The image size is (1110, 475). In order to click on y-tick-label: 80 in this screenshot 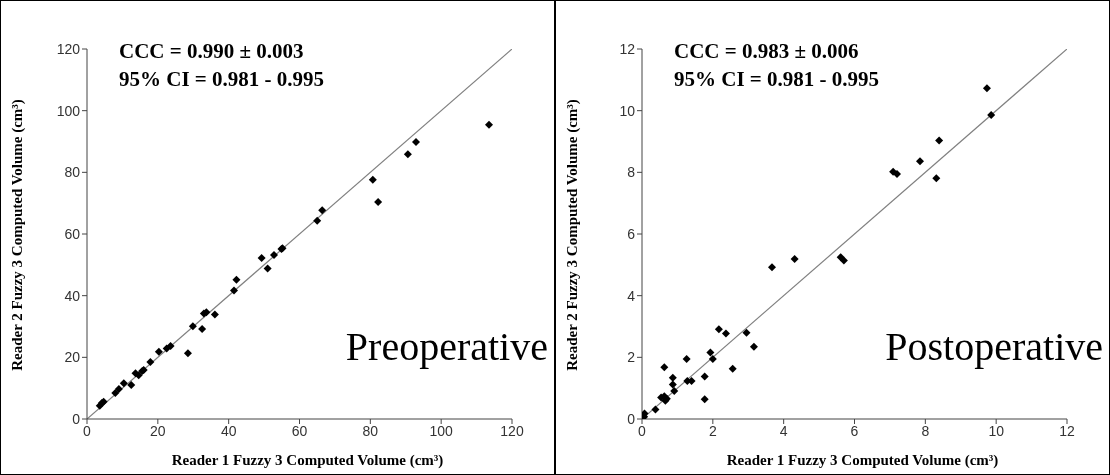, I will do `click(72, 172)`.